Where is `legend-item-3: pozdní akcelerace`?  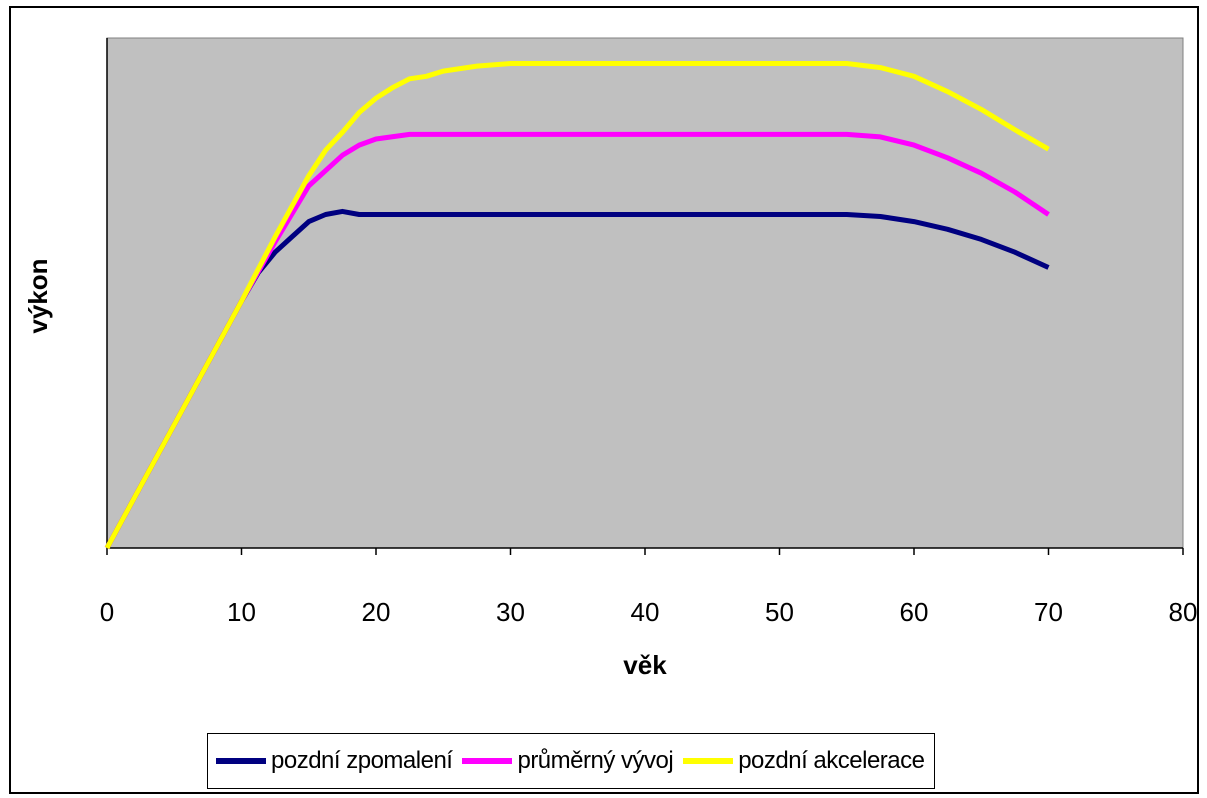 legend-item-3: pozdní akcelerace is located at coordinates (804, 761).